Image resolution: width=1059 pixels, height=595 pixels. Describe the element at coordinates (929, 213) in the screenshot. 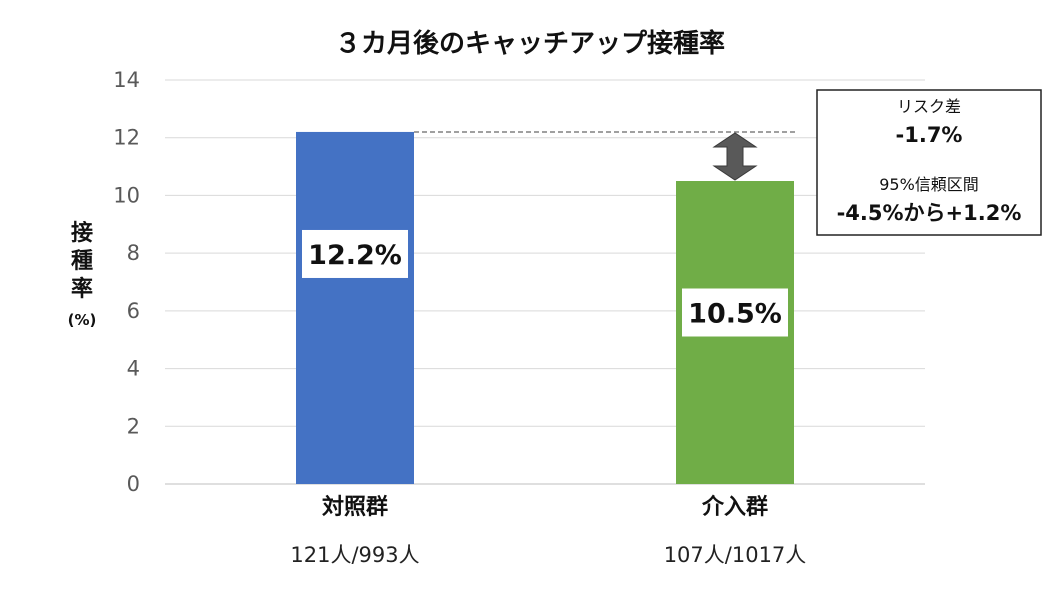

I see `ci-value: -4.5%から+1.2%` at that location.